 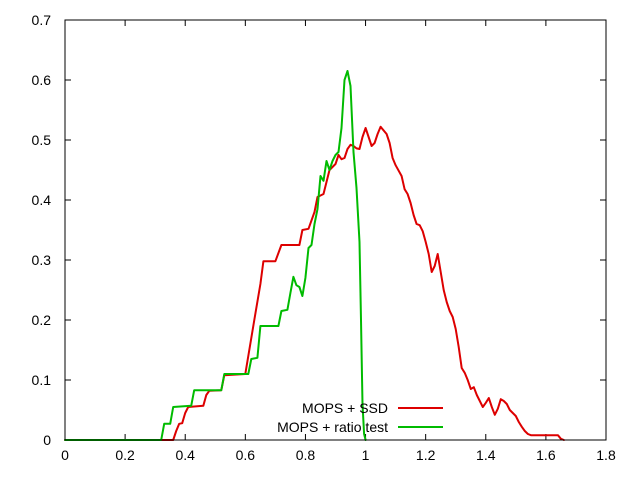 What do you see at coordinates (345, 408) in the screenshot?
I see `legend-label-1: MOPS + SSD` at bounding box center [345, 408].